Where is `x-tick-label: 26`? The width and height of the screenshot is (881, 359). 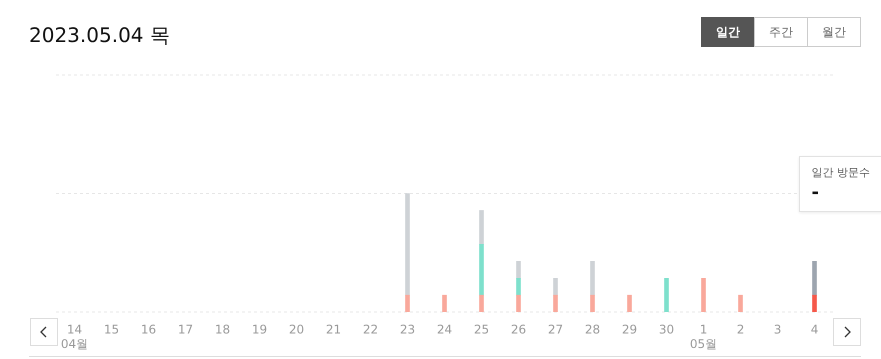 x-tick-label: 26 is located at coordinates (518, 329).